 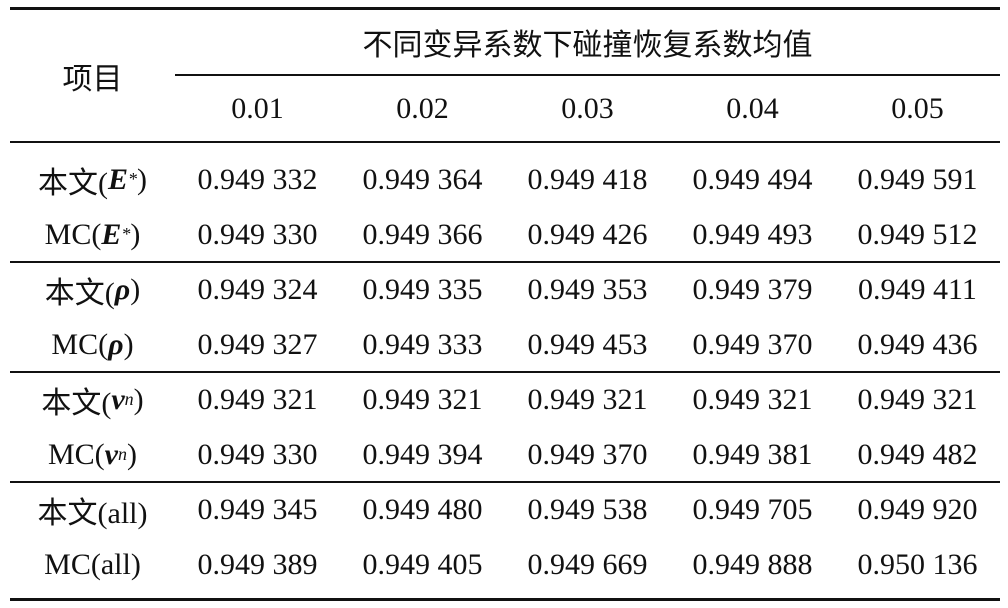 I want to click on label-text: 本文(all), so click(x=92, y=513).